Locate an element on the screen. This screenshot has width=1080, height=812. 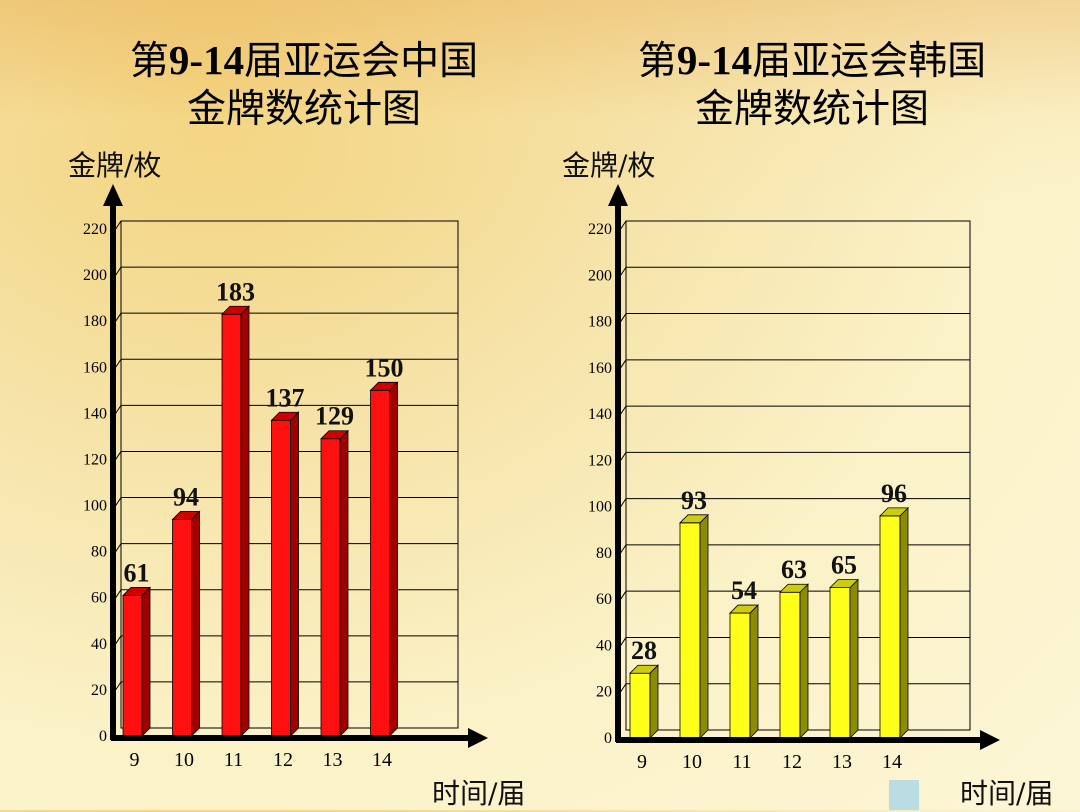
china-y-tick-label: 120 is located at coordinates (95, 459).